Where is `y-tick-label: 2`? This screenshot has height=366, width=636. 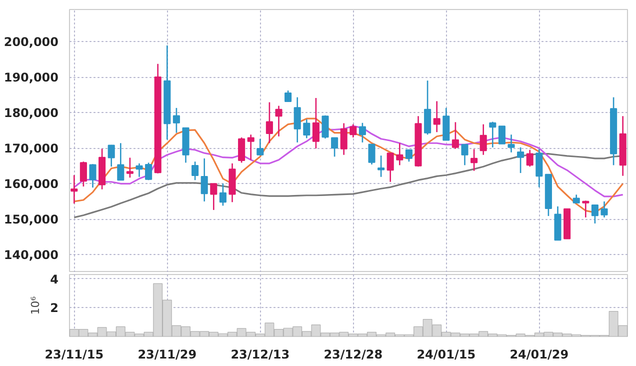 y-tick-label: 2 is located at coordinates (54, 308).